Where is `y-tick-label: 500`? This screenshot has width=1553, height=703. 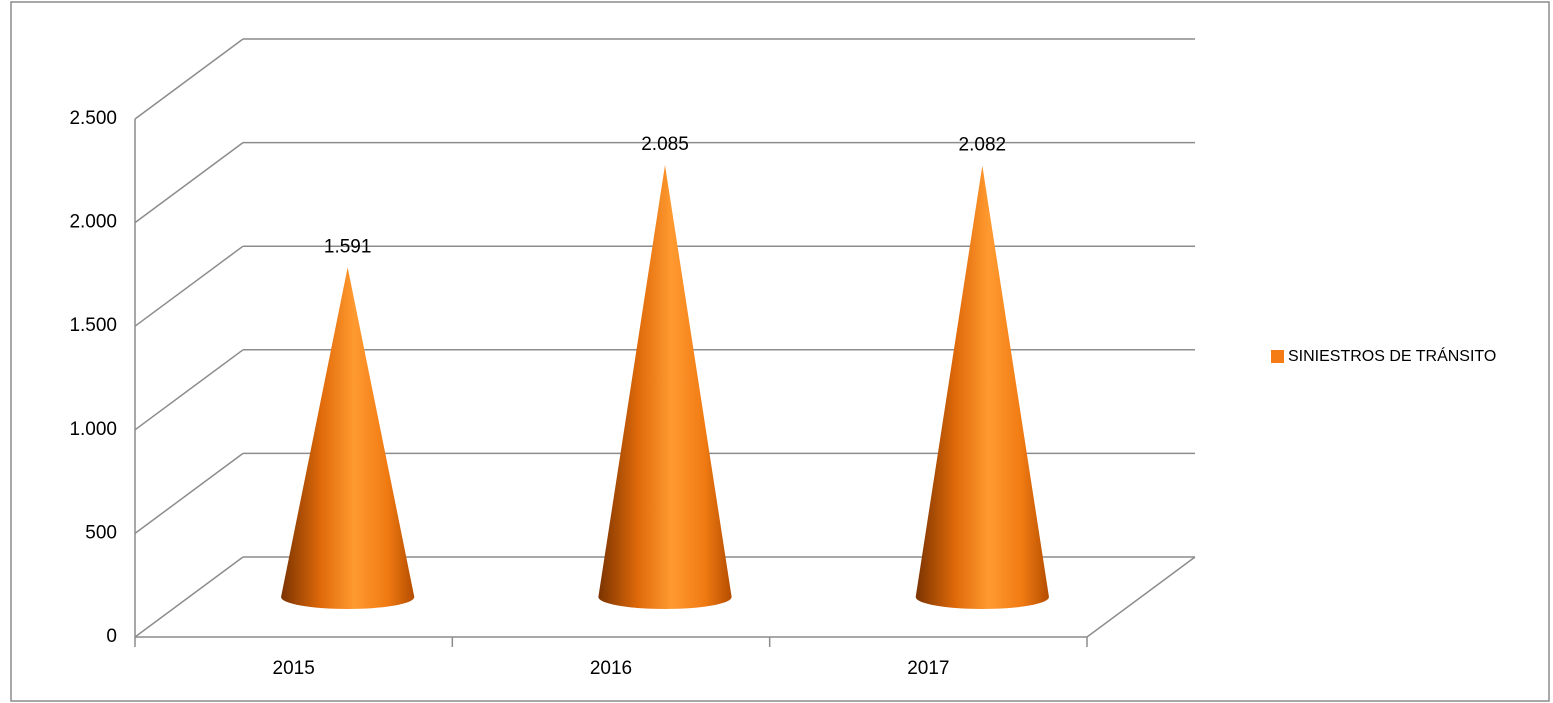 y-tick-label: 500 is located at coordinates (101, 532).